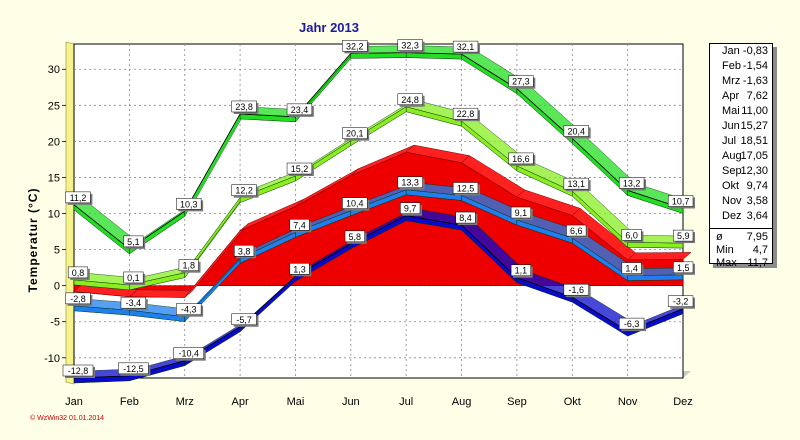 This screenshot has height=440, width=800. I want to click on data-label-max_abs: 32,3, so click(411, 46).